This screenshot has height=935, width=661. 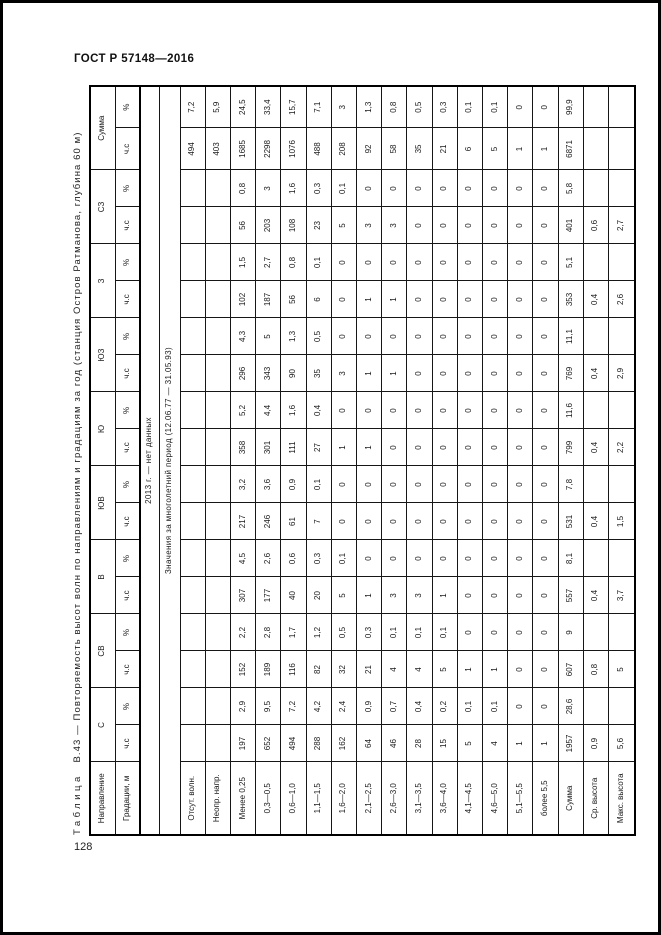 What do you see at coordinates (319, 743) in the screenshot?
I see `data-cell: 288` at bounding box center [319, 743].